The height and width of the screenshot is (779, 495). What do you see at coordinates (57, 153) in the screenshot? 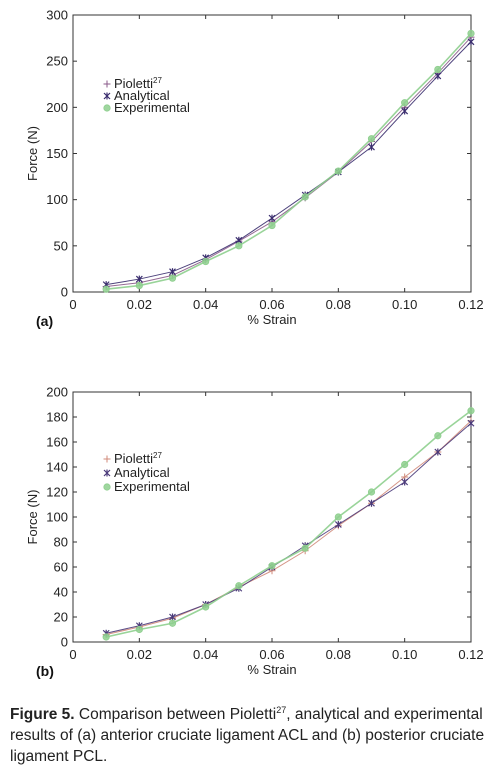
I see `y-tick-label: 150` at bounding box center [57, 153].